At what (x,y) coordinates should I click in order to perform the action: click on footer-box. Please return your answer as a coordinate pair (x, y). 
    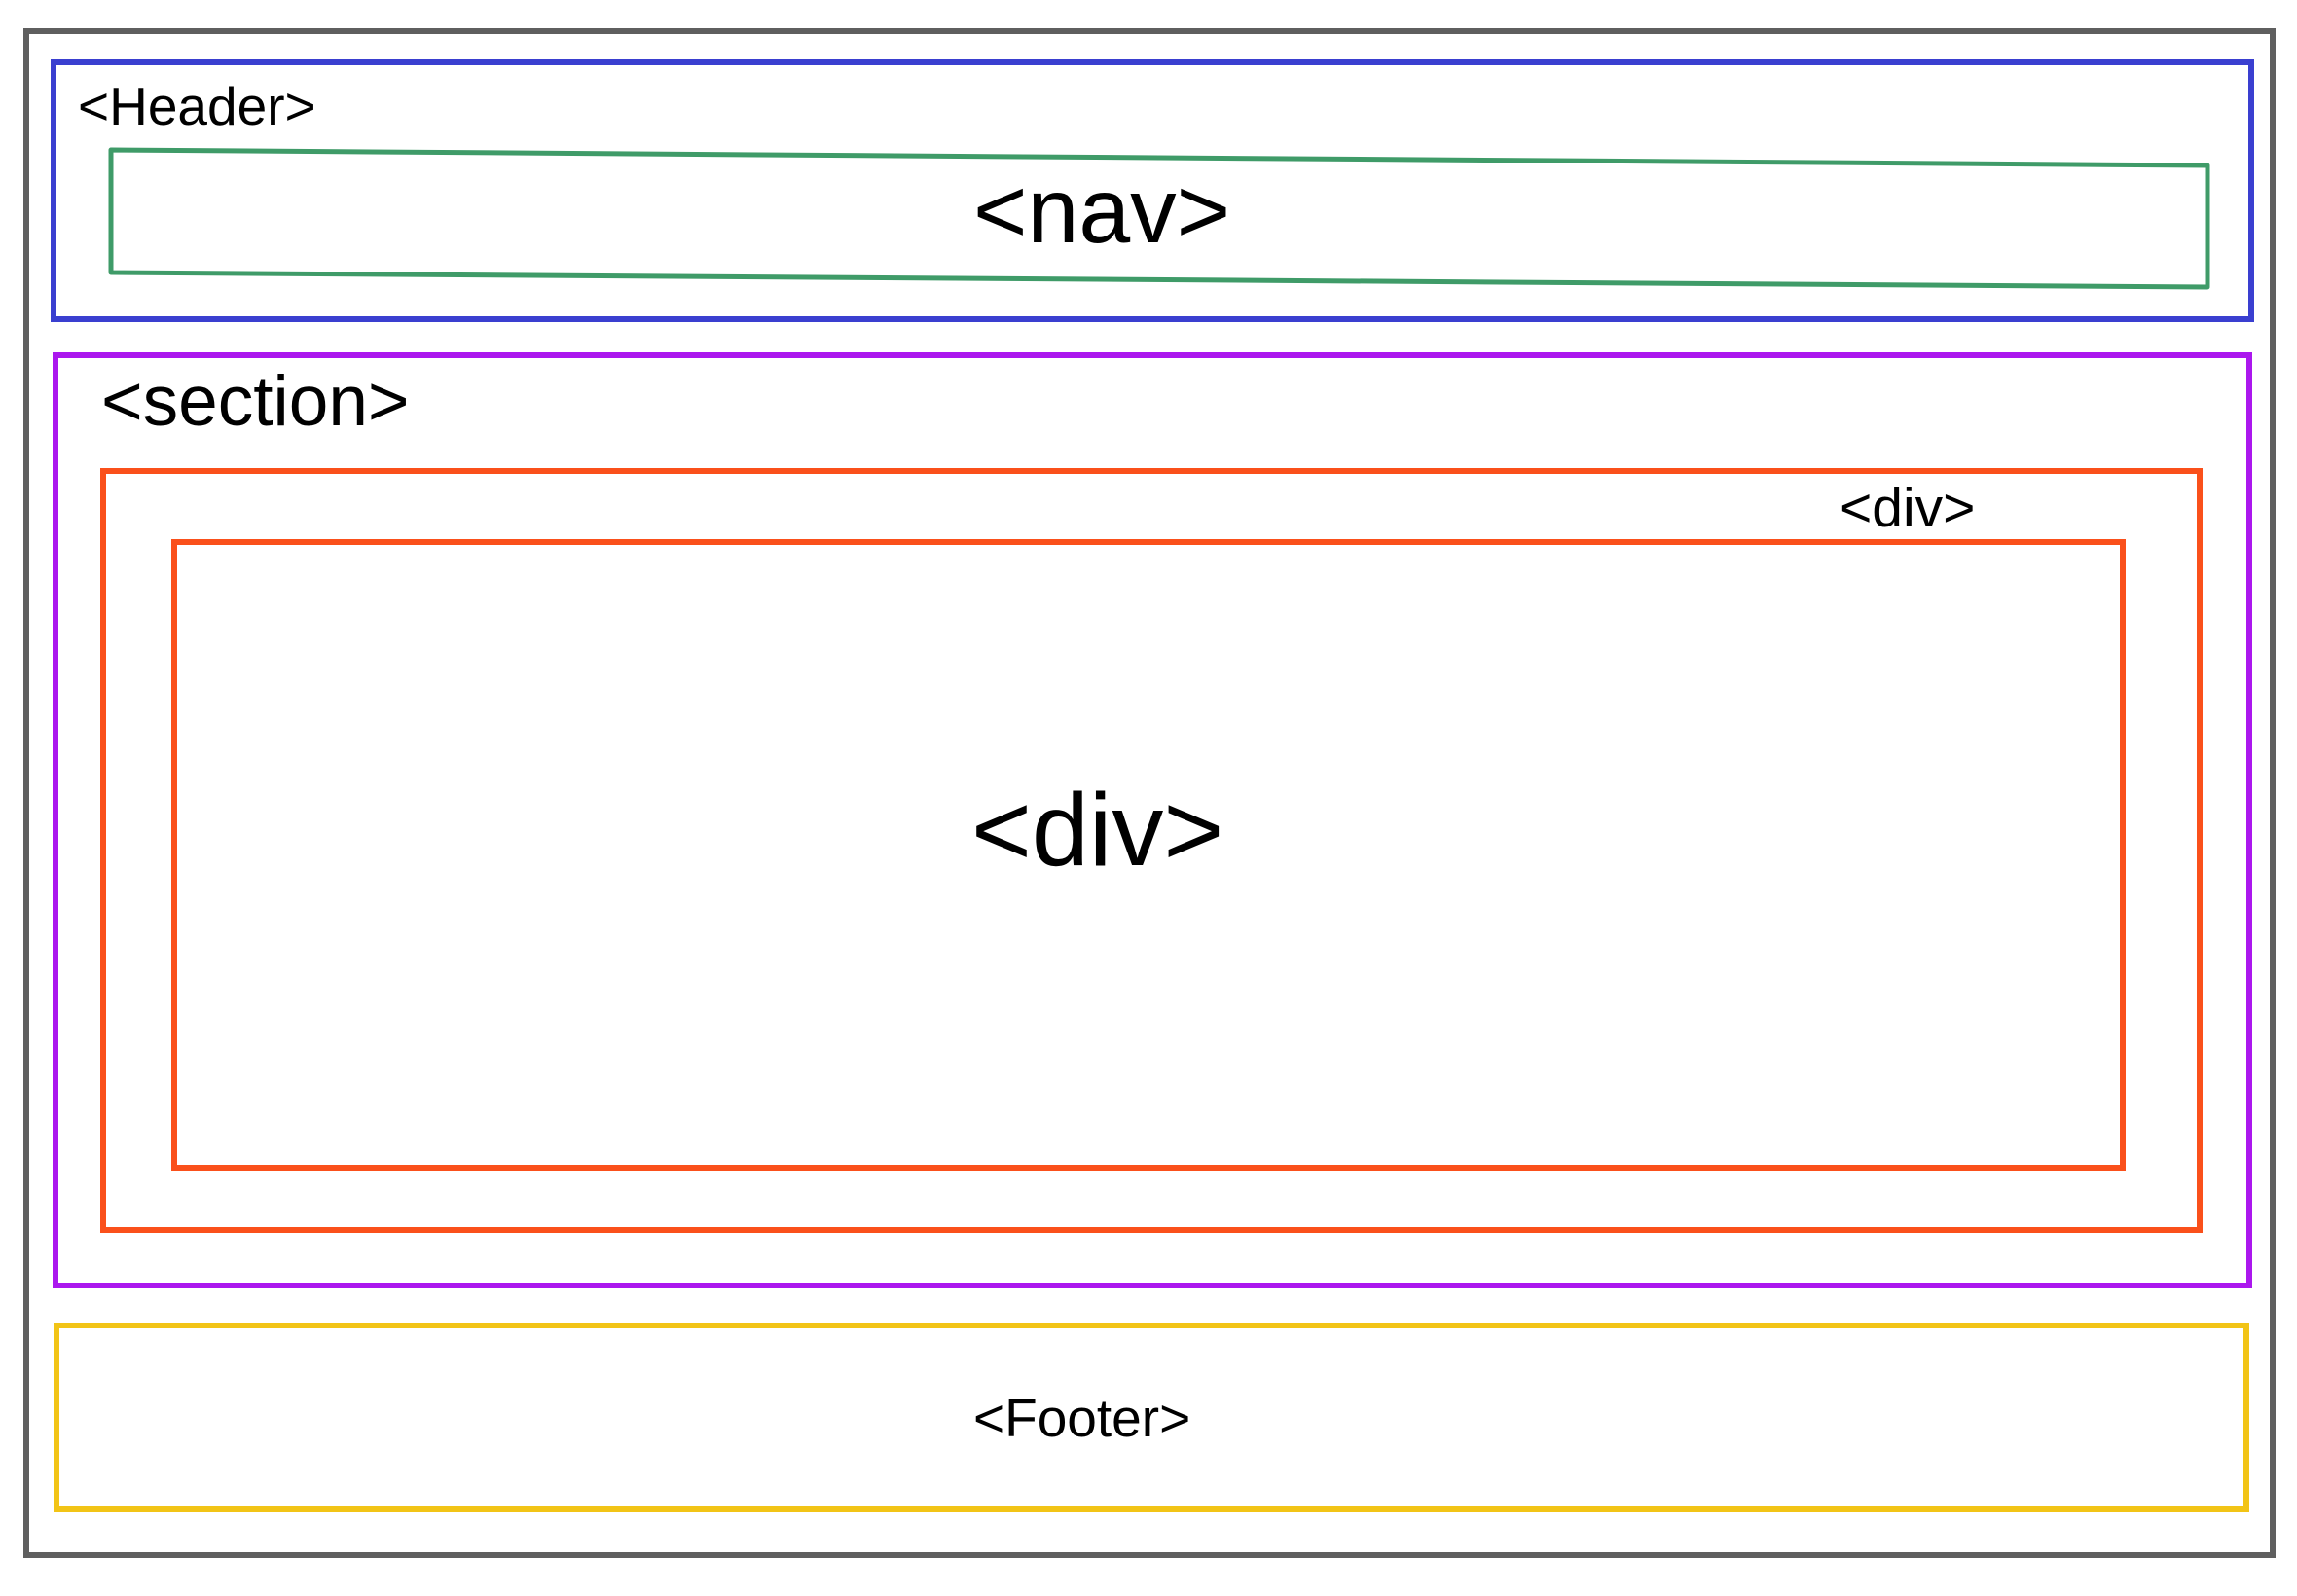
    Looking at the image, I should click on (1151, 1417).